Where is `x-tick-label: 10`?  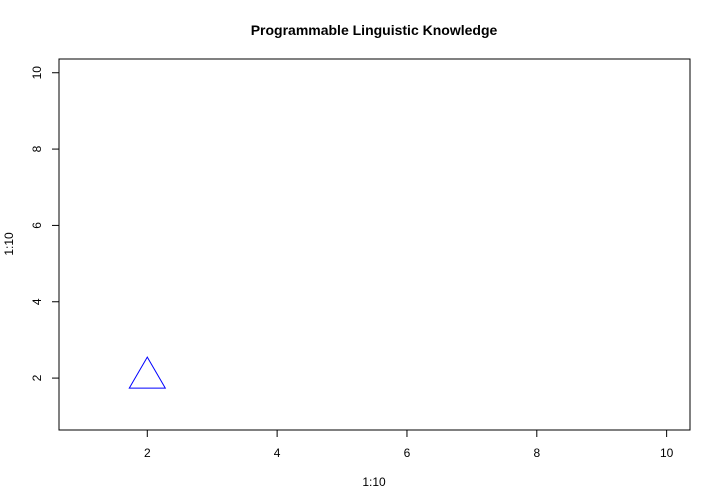
x-tick-label: 10 is located at coordinates (667, 453).